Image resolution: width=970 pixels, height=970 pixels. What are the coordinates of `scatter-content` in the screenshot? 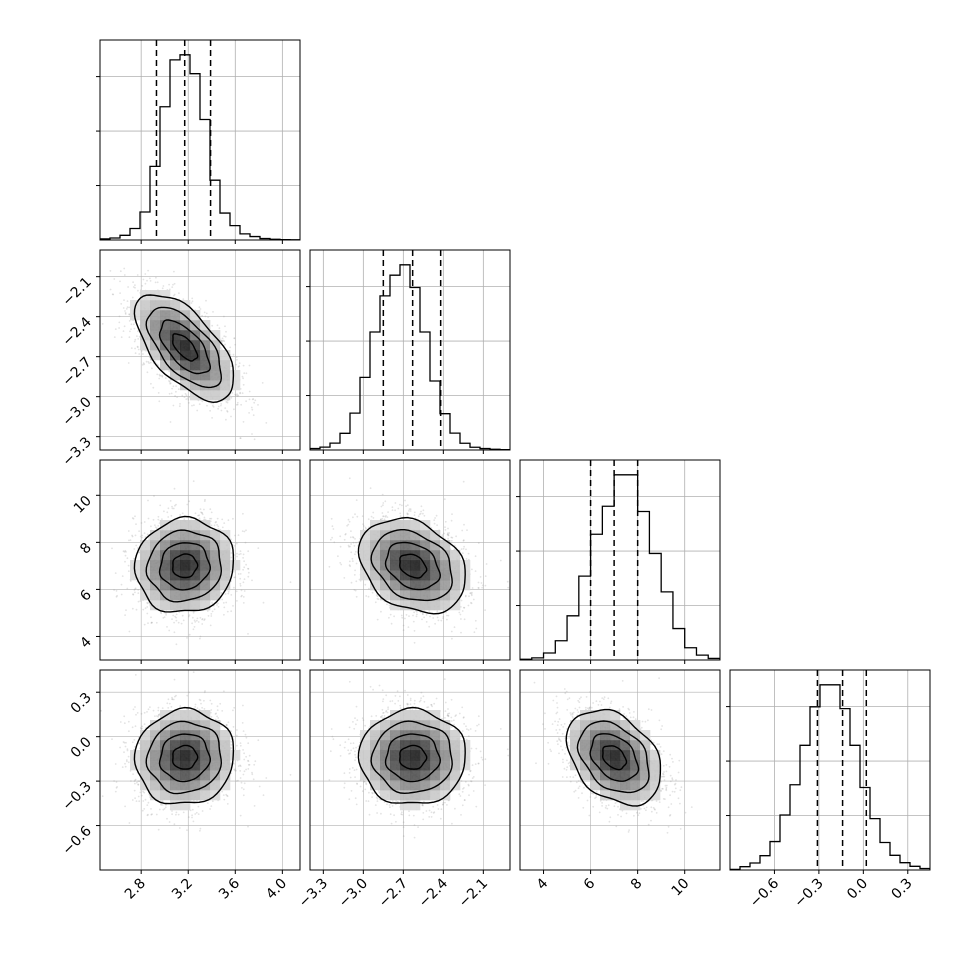 It's located at (199, 350).